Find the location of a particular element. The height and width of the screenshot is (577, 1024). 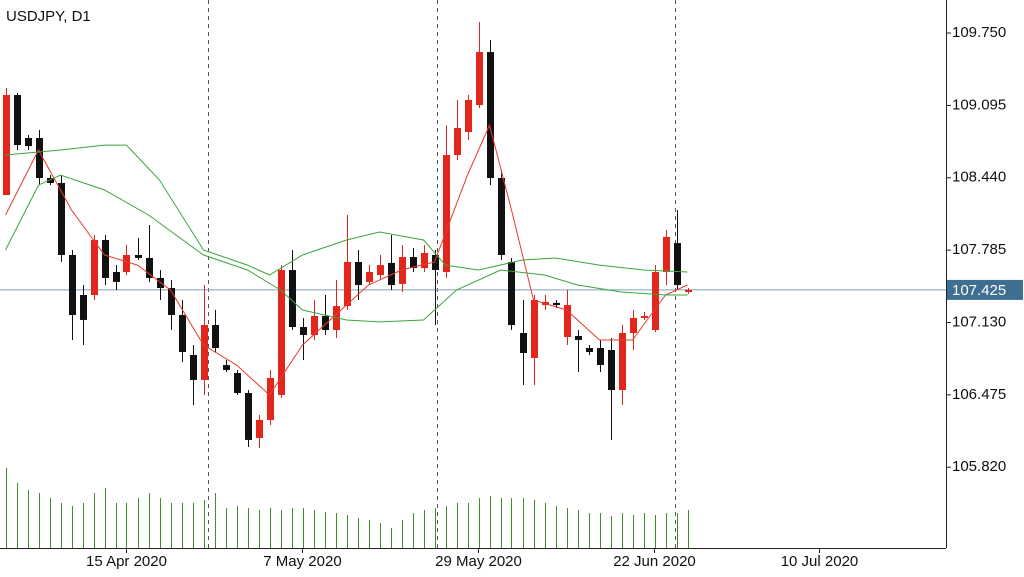

current-price-box is located at coordinates (985, 289).